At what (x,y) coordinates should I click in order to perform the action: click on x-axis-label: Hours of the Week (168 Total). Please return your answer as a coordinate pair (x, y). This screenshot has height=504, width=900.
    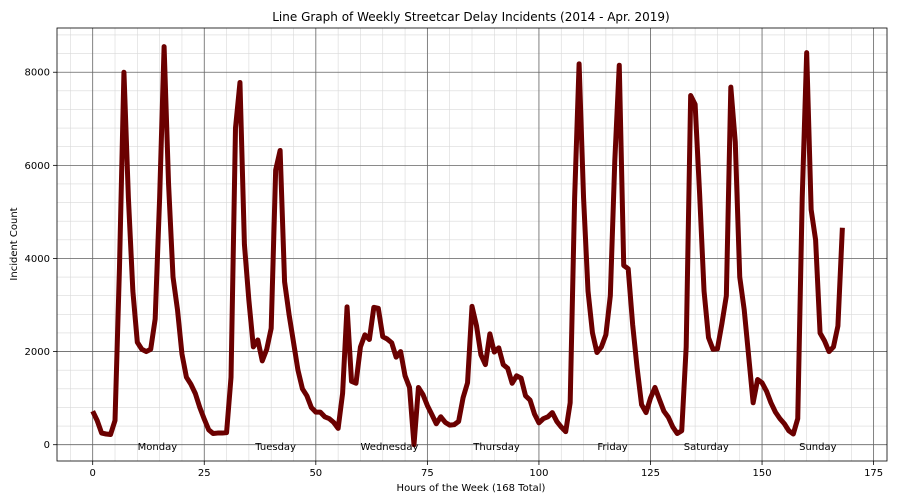
    Looking at the image, I should click on (471, 488).